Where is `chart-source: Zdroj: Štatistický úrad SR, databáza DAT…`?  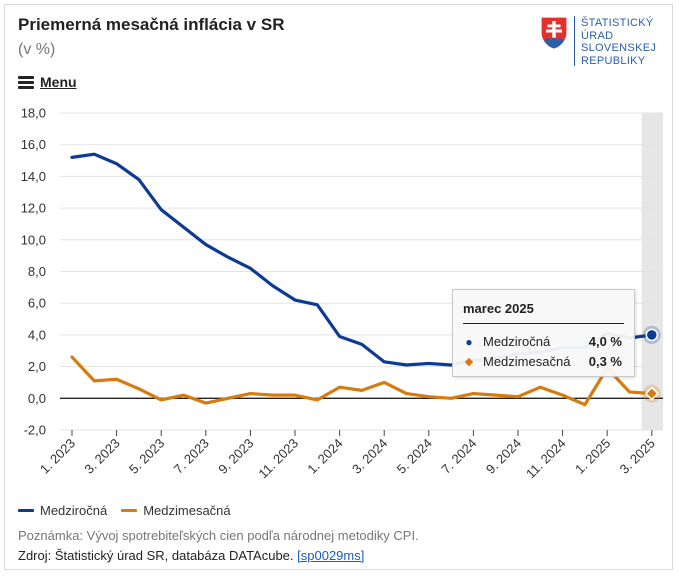
chart-source: Zdroj: Štatistický úrad SR, databáza DAT… is located at coordinates (191, 555).